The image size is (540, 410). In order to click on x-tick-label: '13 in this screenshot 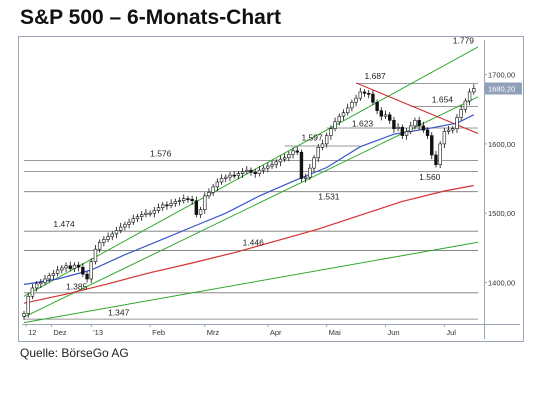, I will do `click(98, 332)`.